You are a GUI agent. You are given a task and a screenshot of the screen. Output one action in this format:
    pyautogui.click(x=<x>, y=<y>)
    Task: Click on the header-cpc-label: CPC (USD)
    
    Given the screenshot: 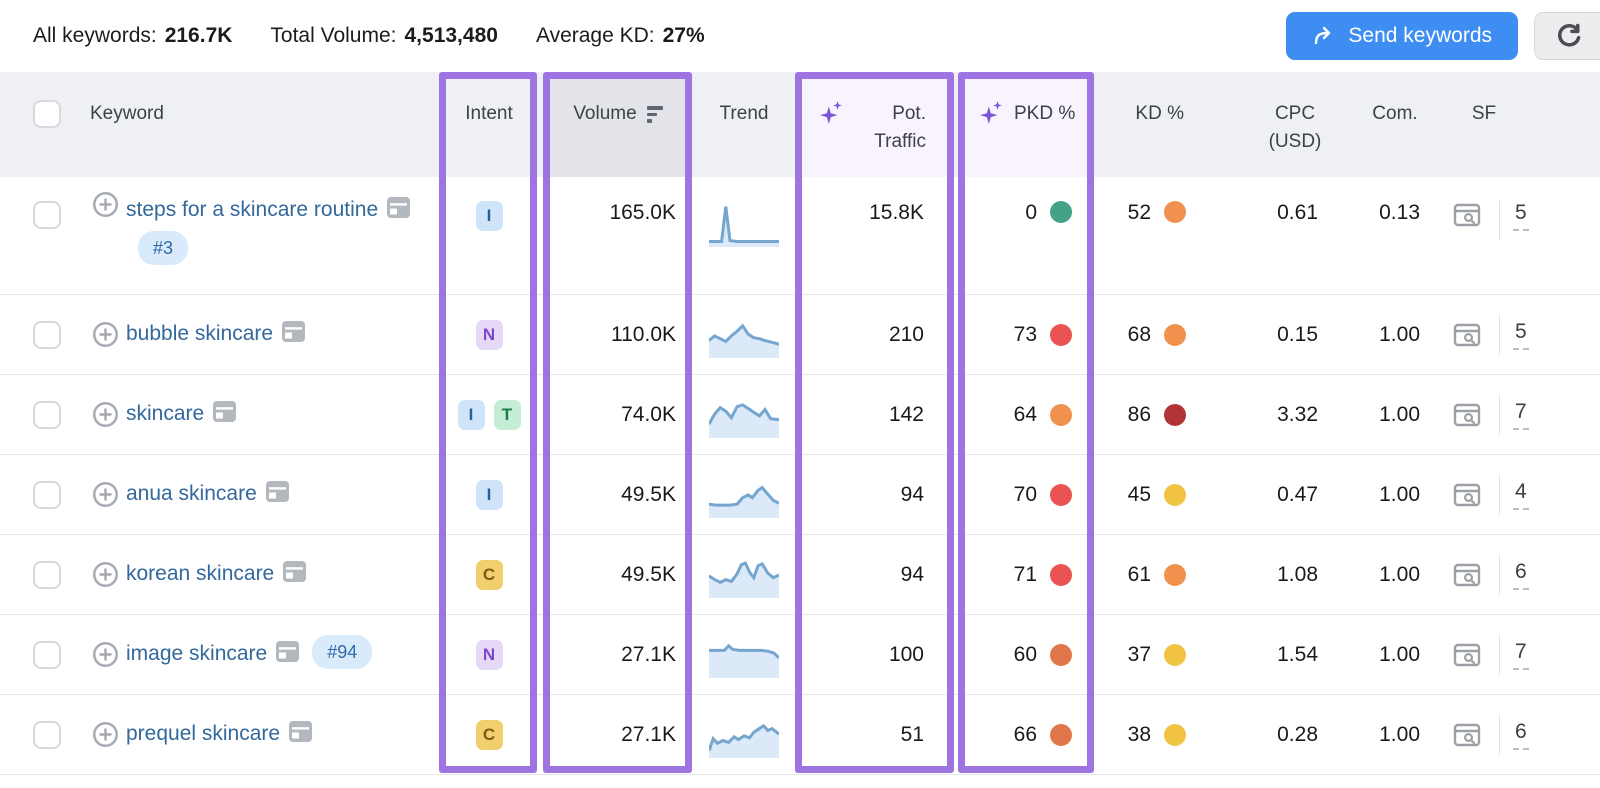 What is the action you would take?
    pyautogui.click(x=1295, y=127)
    